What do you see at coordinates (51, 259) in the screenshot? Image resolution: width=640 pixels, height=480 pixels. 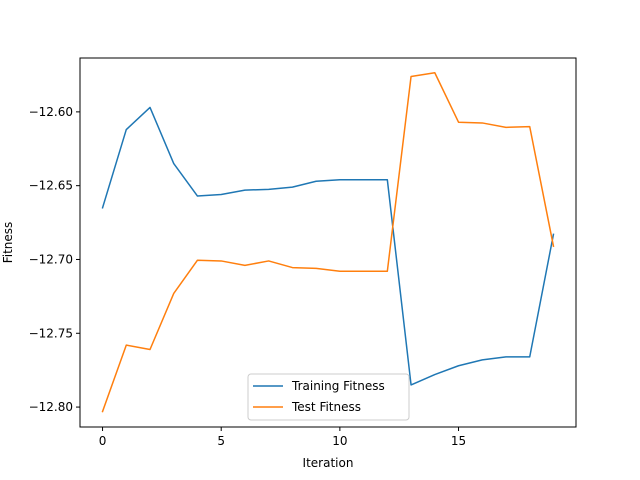 I see `y-tick-label: −12.70` at bounding box center [51, 259].